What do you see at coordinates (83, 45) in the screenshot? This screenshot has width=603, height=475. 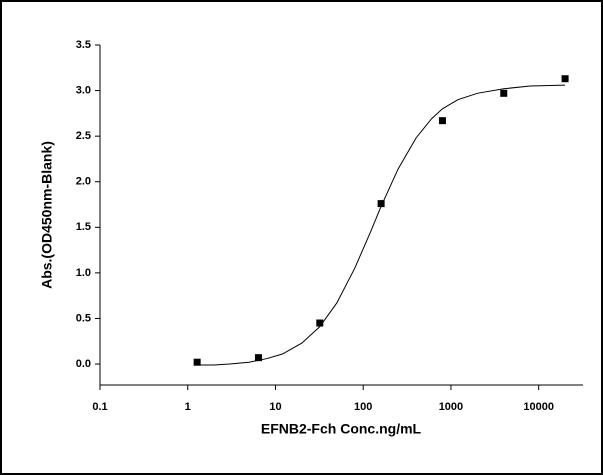 I see `y-tick-label: 3.5` at bounding box center [83, 45].